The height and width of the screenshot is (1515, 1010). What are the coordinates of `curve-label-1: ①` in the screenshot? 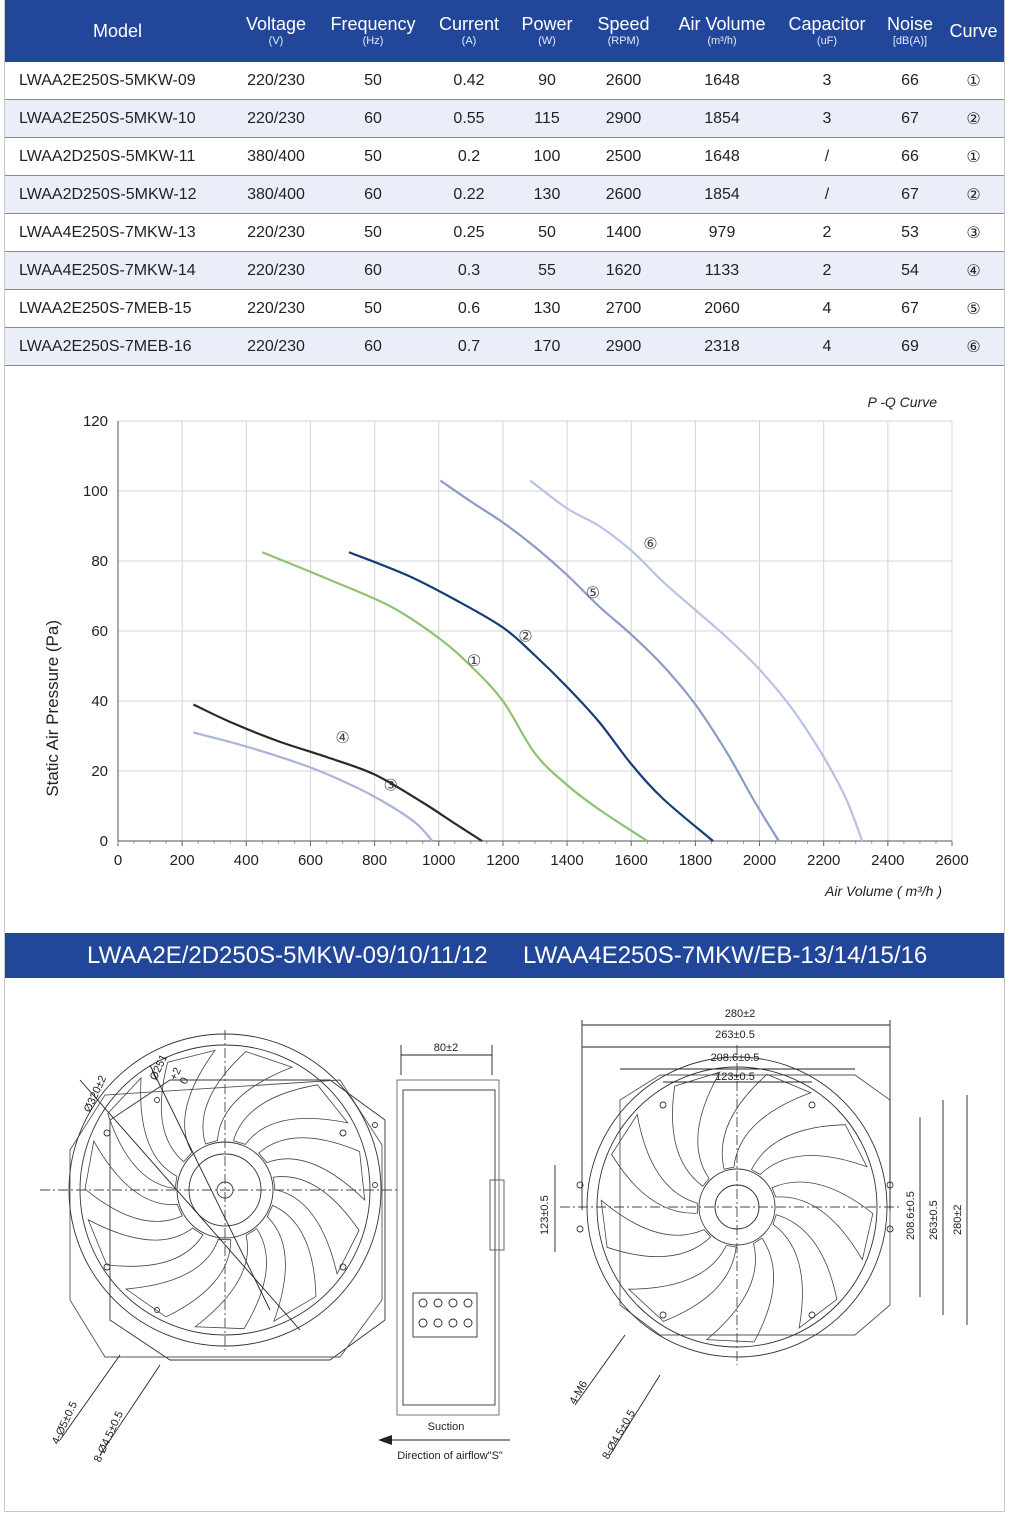 It's located at (474, 660).